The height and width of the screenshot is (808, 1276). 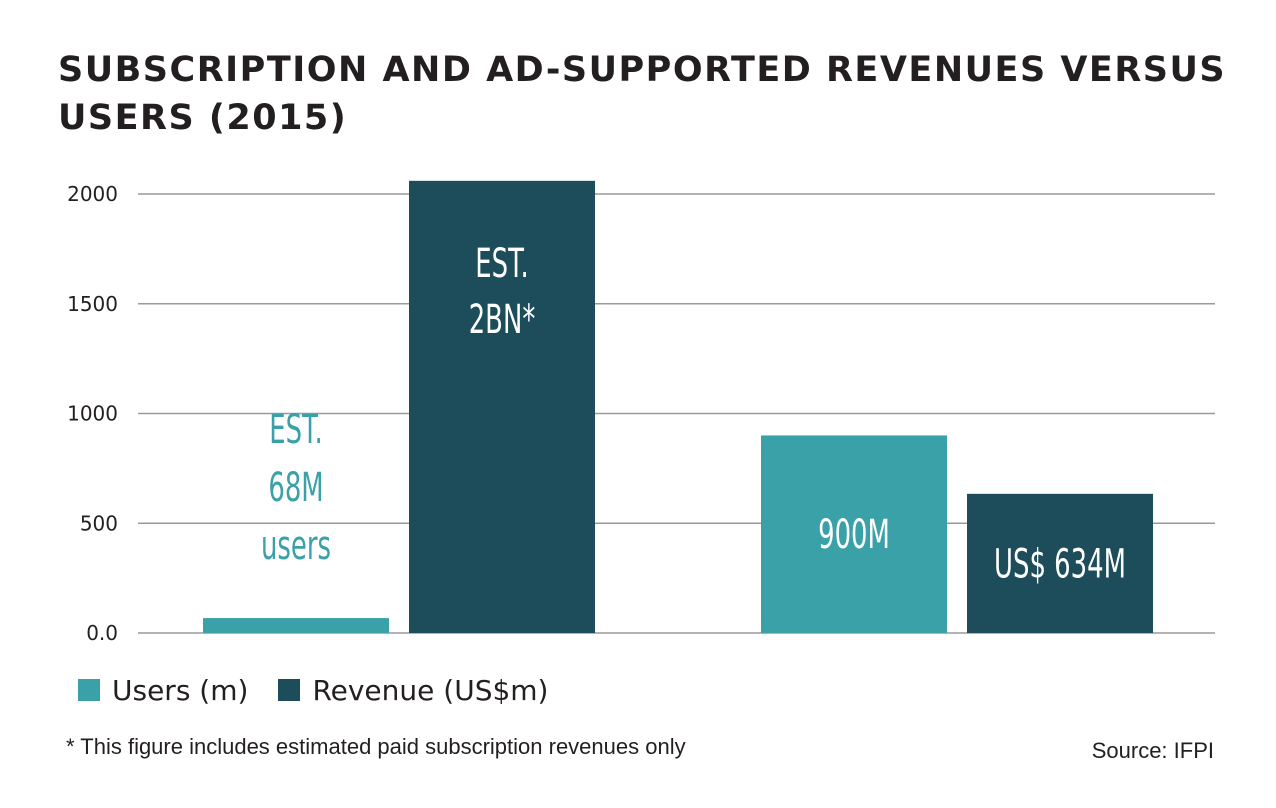 I want to click on y-tick-label: 0.0, so click(x=102, y=633).